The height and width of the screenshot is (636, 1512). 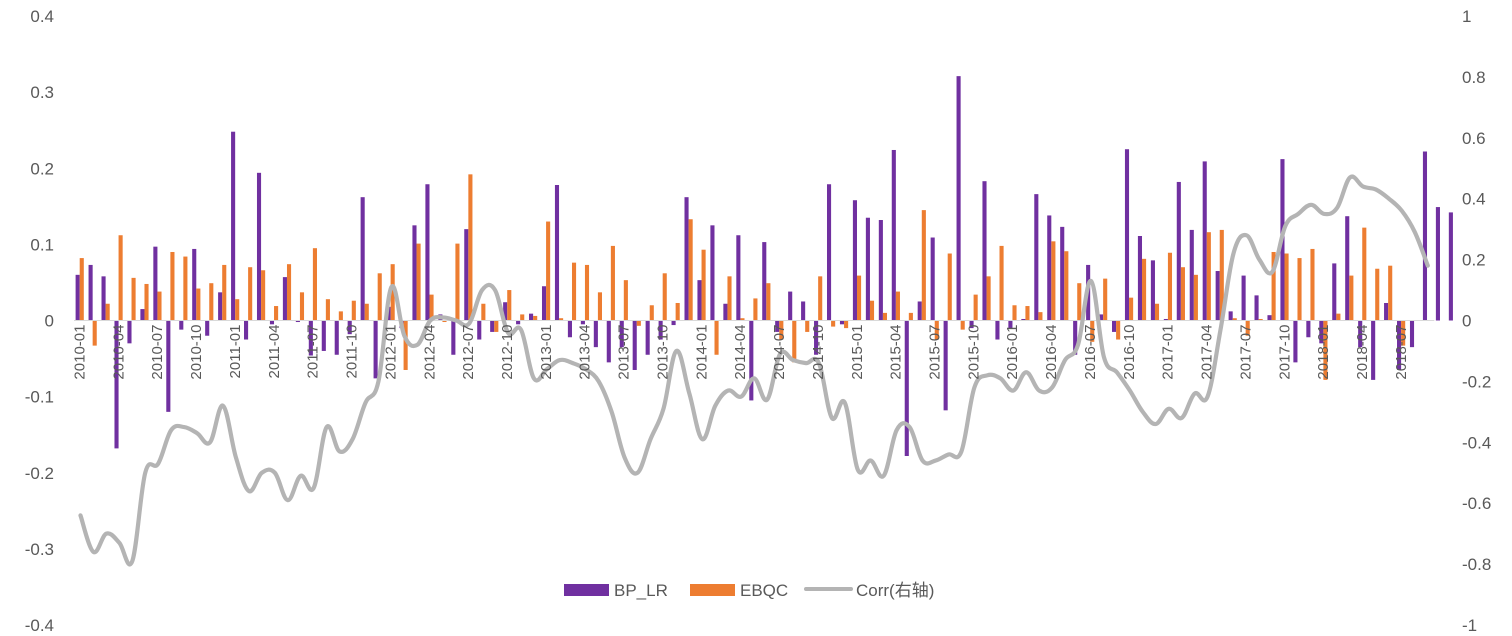 What do you see at coordinates (1476, 564) in the screenshot?
I see `y-right-tick-label: -0.8` at bounding box center [1476, 564].